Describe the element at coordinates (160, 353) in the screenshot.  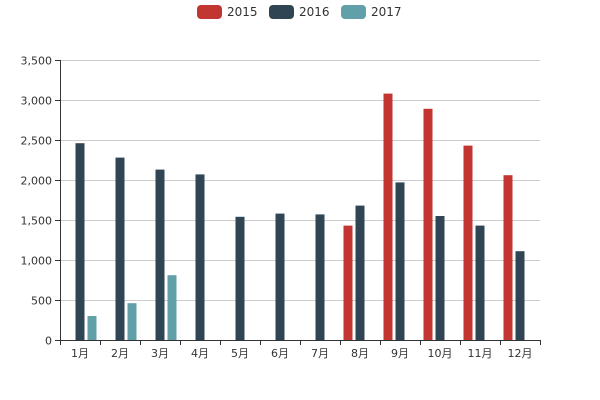
I see `x-tick-label: 3月` at that location.